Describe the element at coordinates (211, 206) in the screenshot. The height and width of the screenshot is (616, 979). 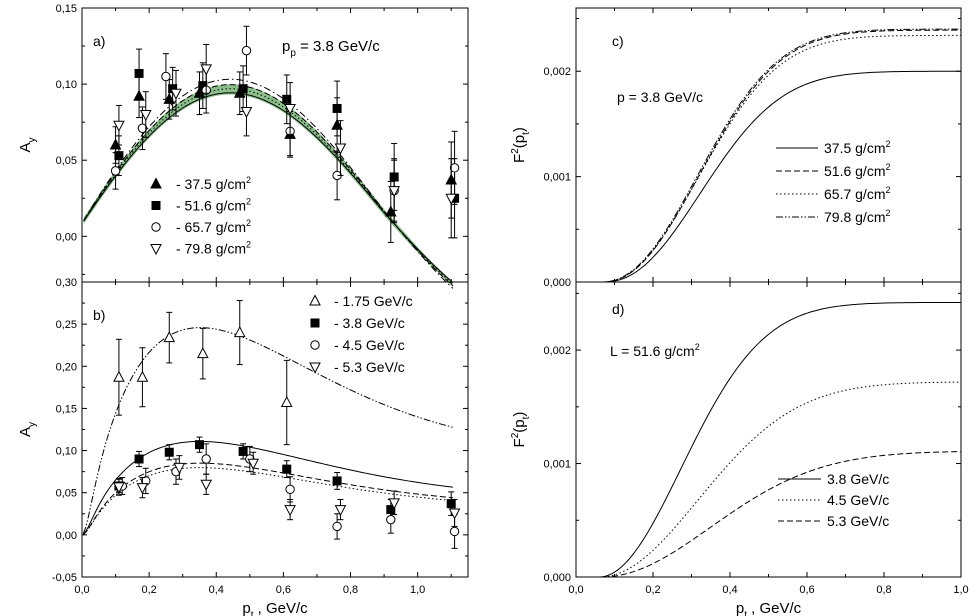
I see `legend-label-main: - 51.6 g/cm` at that location.